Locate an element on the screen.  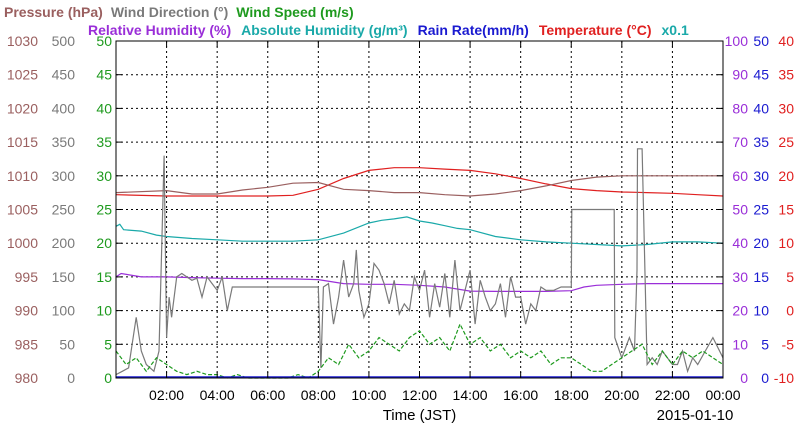
y-tick-label-wind-direction: 50 is located at coordinates (67, 344).